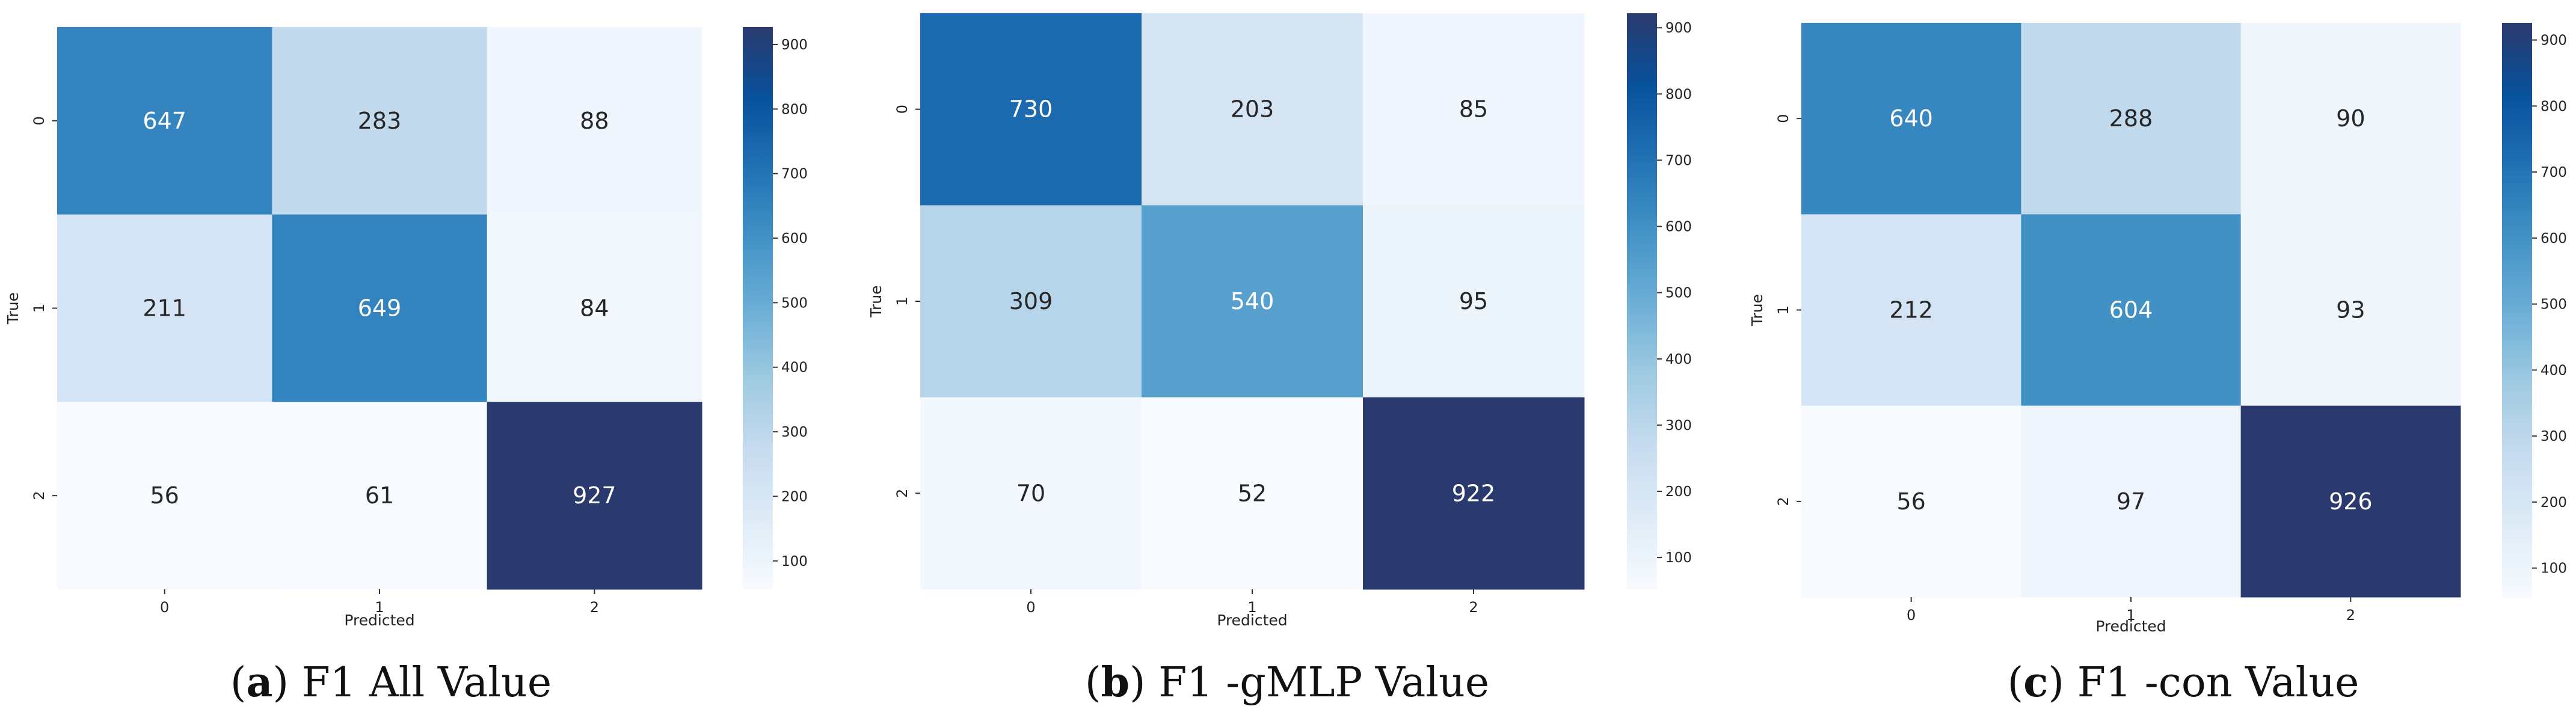 This screenshot has width=2576, height=727. I want to click on cell-value-label: 212, so click(1911, 310).